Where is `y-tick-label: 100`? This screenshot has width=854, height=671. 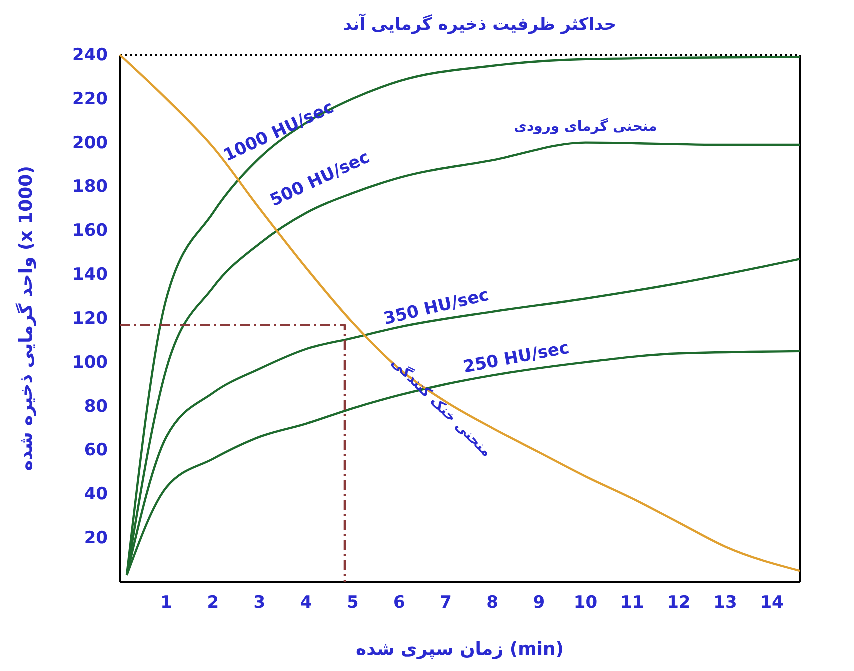 y-tick-label: 100 is located at coordinates (90, 362).